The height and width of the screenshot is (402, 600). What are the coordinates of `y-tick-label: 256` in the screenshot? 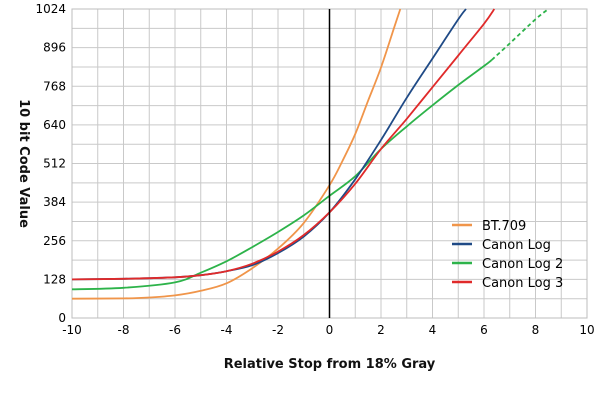 It's located at (54, 241).